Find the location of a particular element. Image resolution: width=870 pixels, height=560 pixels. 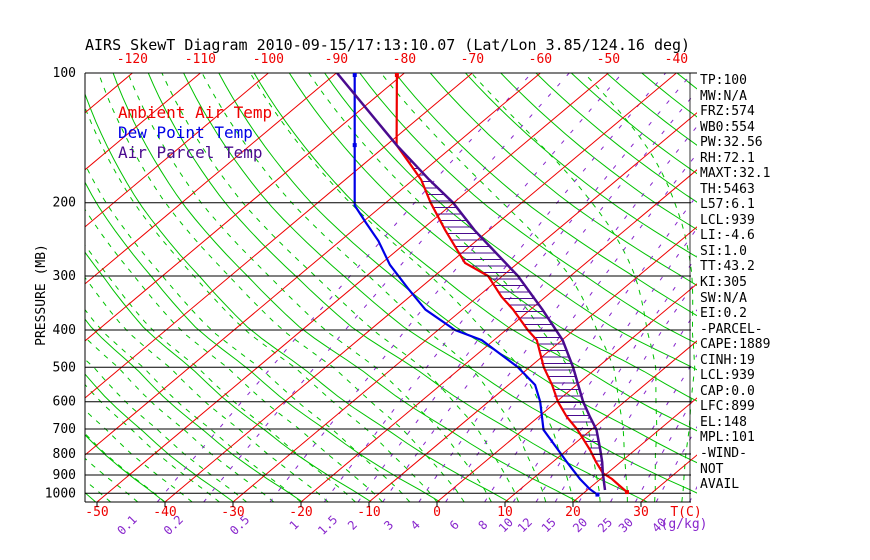

pressure-tick-label: 700 is located at coordinates (64, 429).